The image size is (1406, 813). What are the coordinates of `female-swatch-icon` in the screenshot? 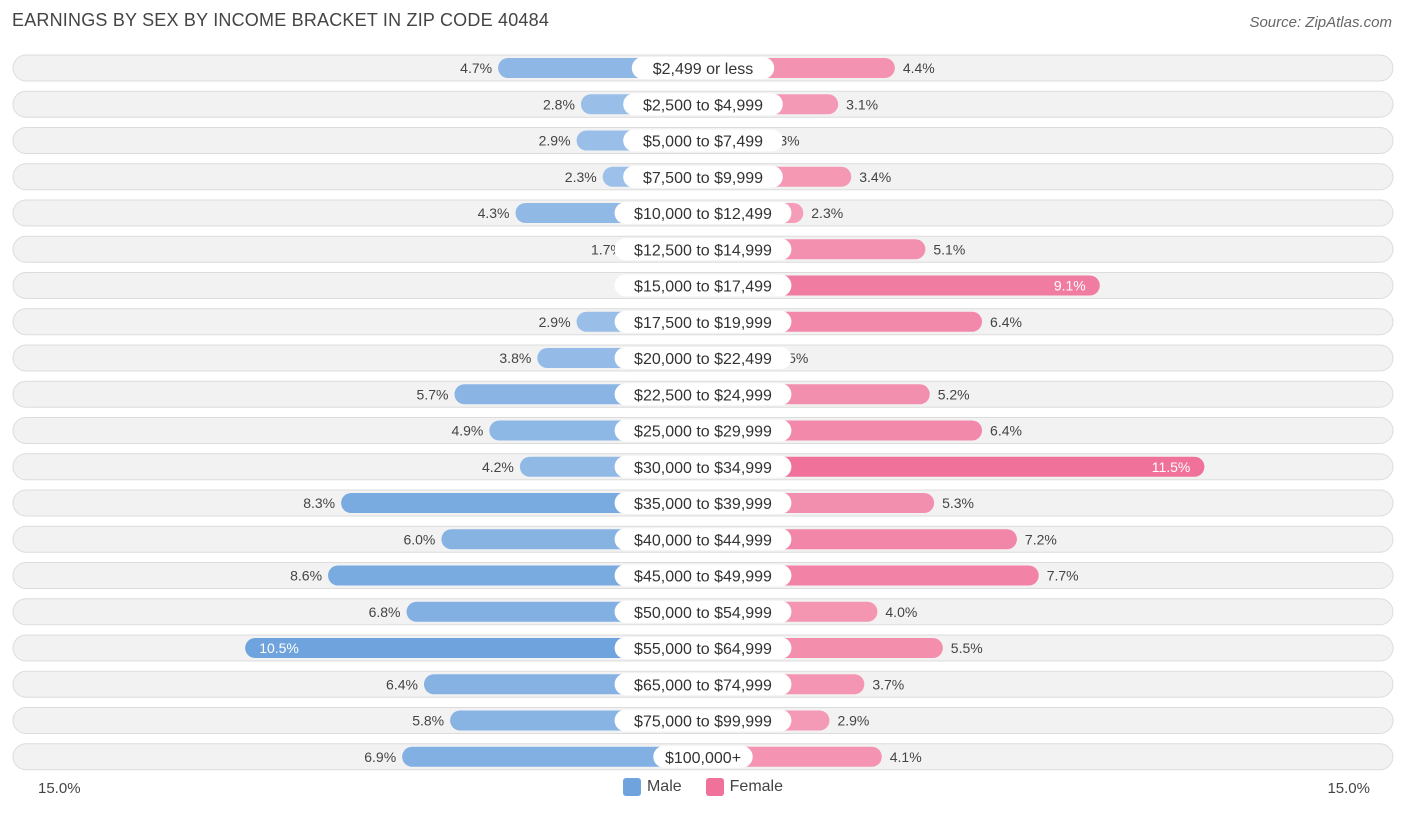 It's located at (714, 787).